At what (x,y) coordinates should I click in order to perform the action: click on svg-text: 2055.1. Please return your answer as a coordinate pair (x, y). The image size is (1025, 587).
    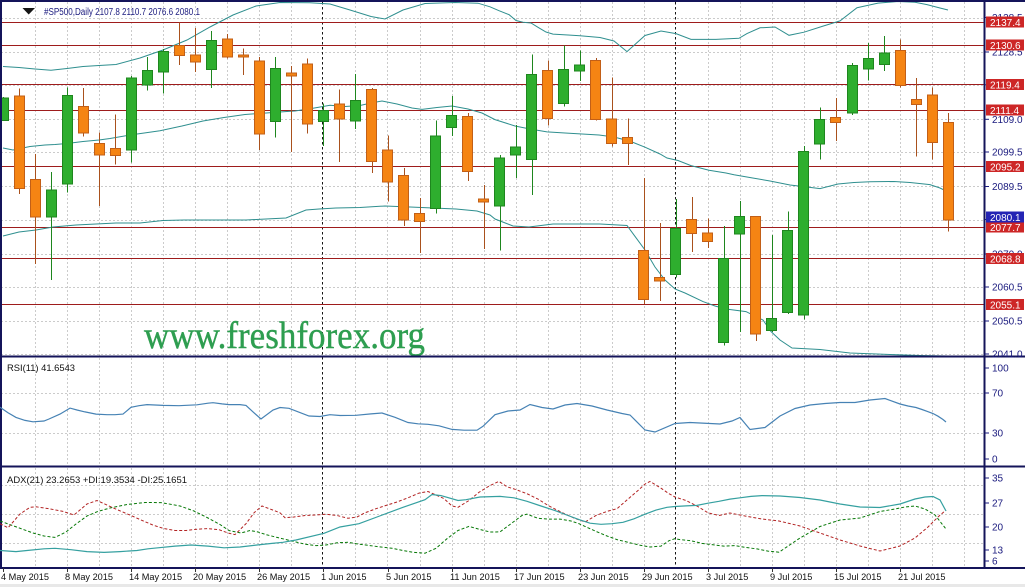
    Looking at the image, I should click on (1005, 305).